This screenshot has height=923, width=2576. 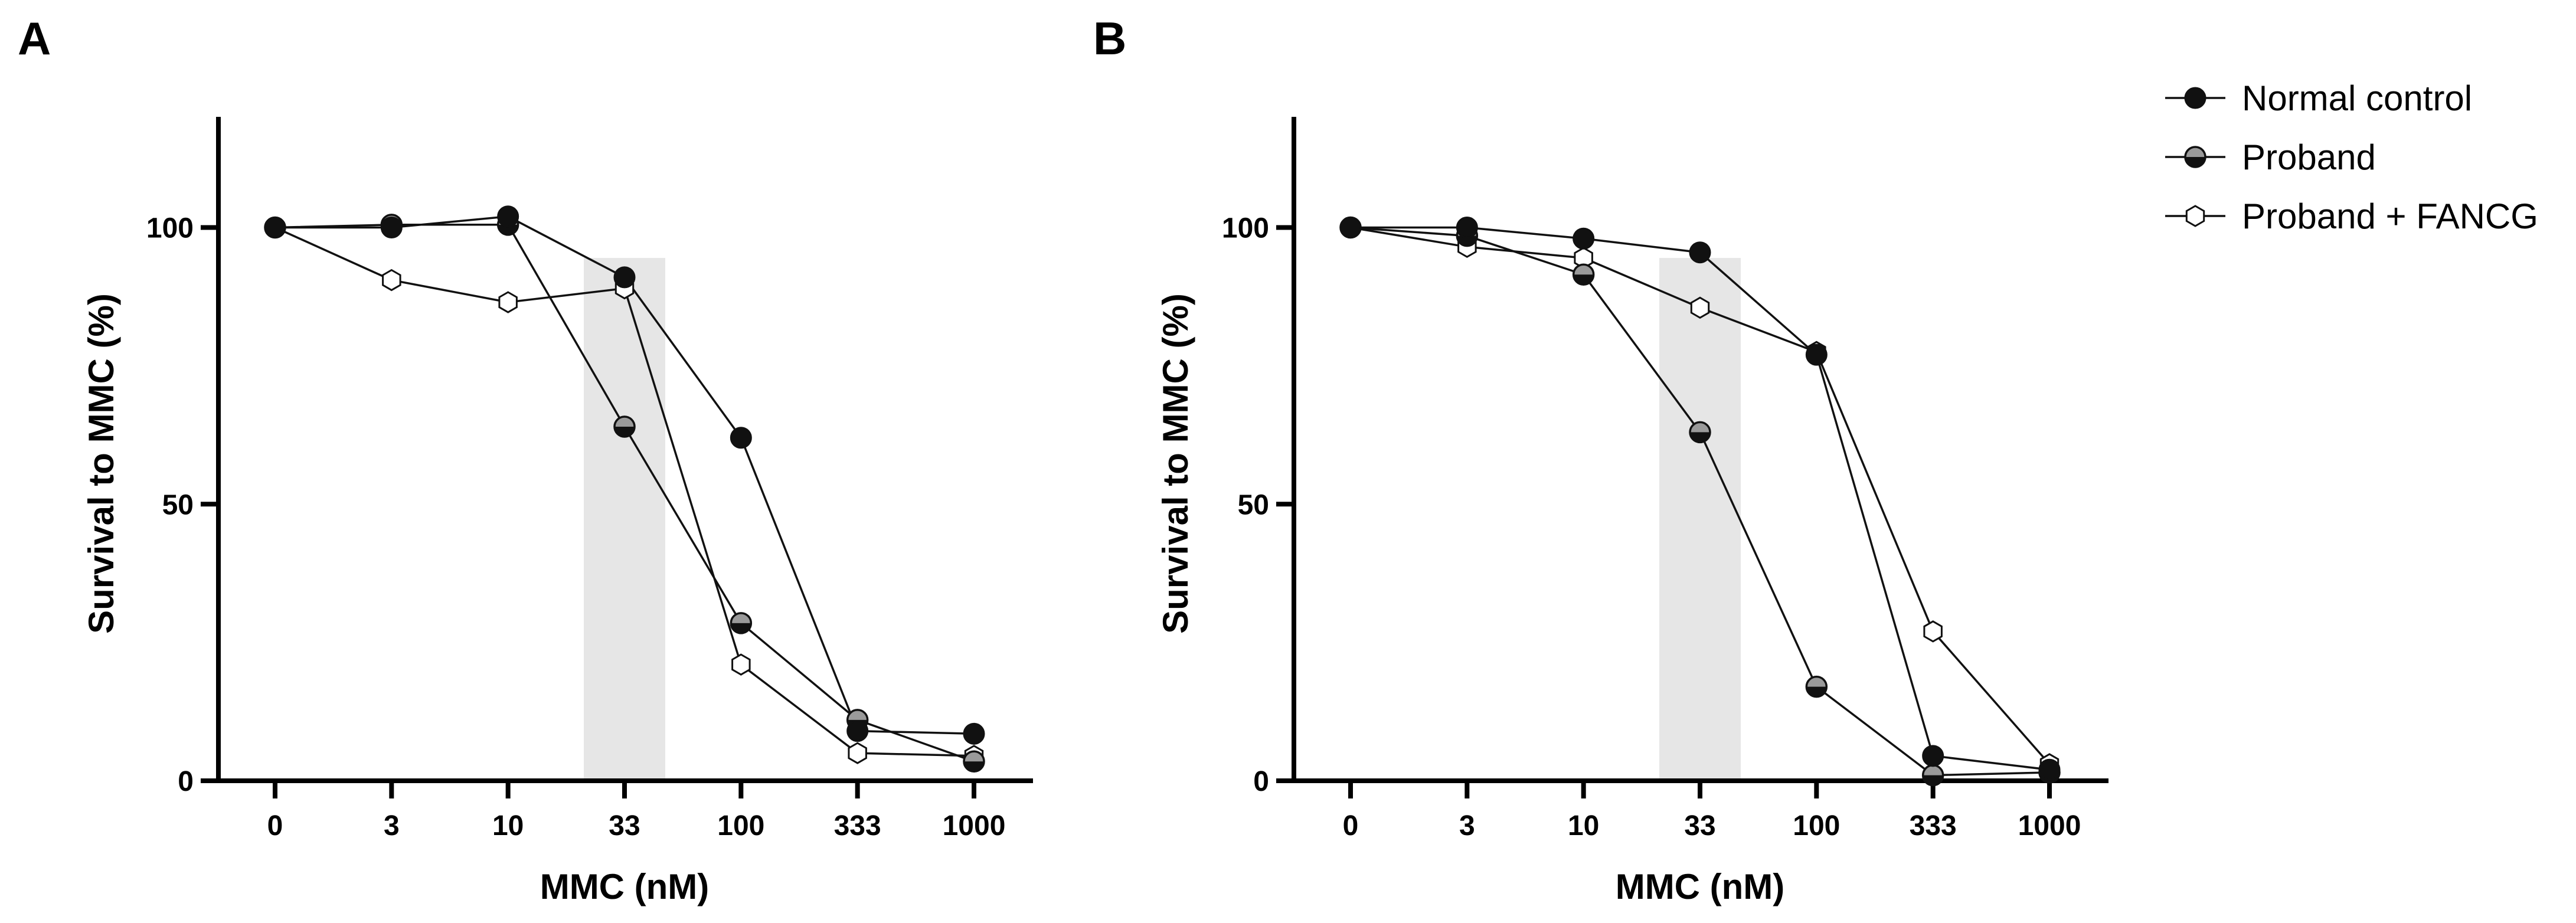 What do you see at coordinates (2309, 157) in the screenshot?
I see `legend-label: Proband` at bounding box center [2309, 157].